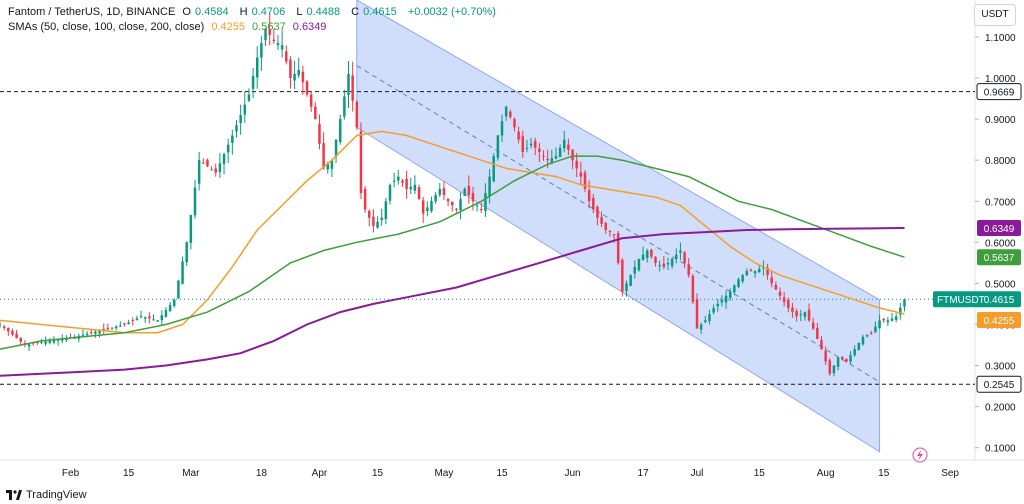 This screenshot has height=504, width=1024. What do you see at coordinates (1000, 79) in the screenshot?
I see `y-tick-label-1: 1.0000` at bounding box center [1000, 79].